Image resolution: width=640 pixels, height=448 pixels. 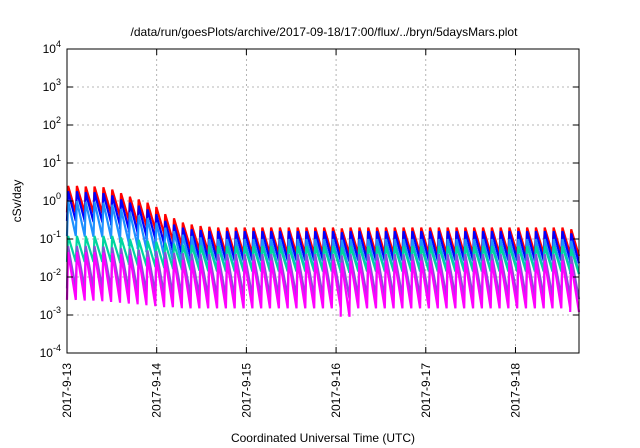 What do you see at coordinates (323, 438) in the screenshot?
I see `x-axis-label: Coordinated Universal Time (UTC)` at bounding box center [323, 438].